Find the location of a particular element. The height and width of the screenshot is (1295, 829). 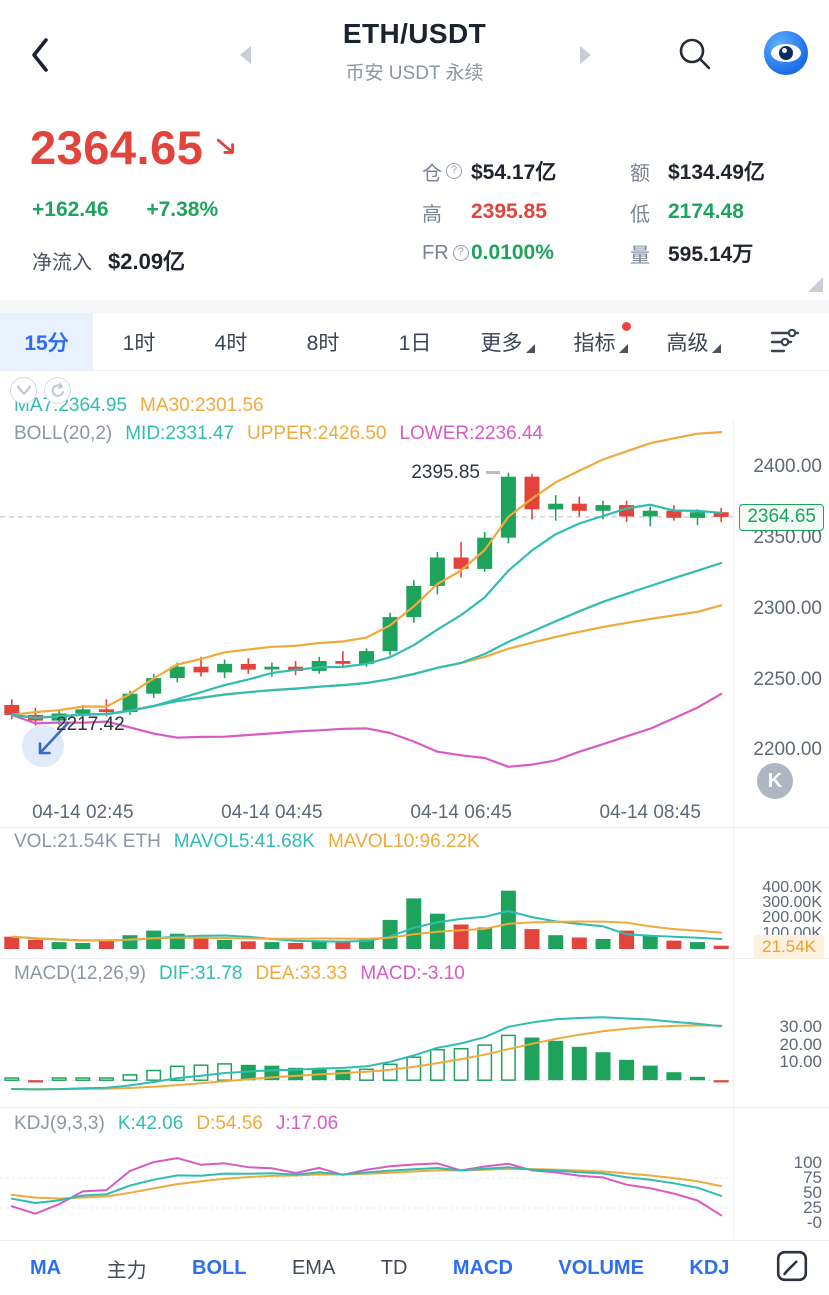

price-down-arrow-icon is located at coordinates (226, 146).